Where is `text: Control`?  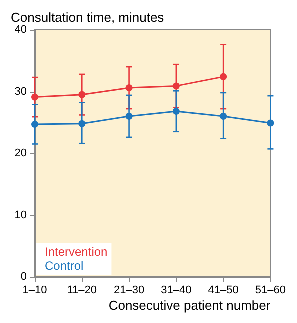
text: Control is located at coordinates (64, 266).